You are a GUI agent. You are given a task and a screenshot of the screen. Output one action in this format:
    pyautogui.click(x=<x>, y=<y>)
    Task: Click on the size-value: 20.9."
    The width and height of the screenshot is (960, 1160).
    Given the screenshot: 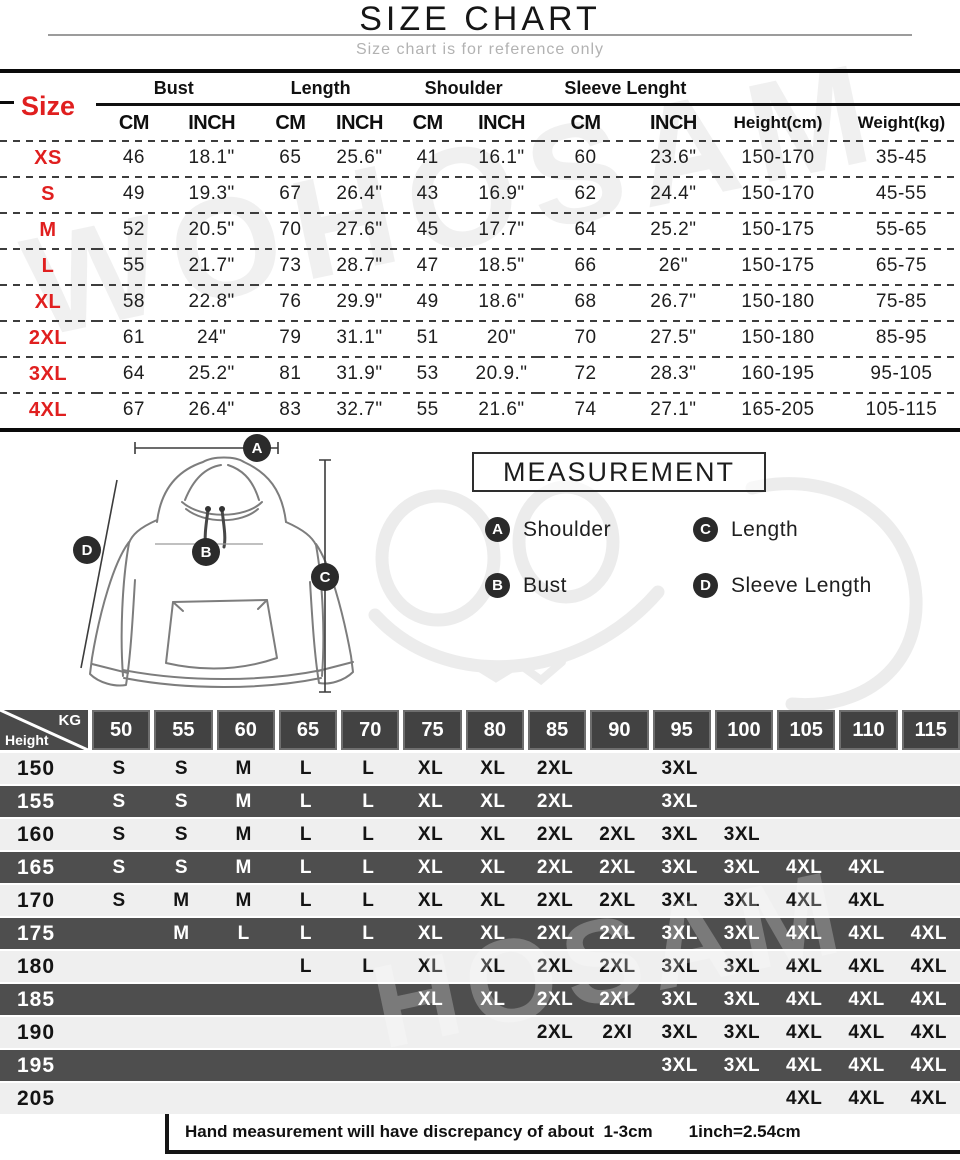 What is the action you would take?
    pyautogui.click(x=501, y=374)
    